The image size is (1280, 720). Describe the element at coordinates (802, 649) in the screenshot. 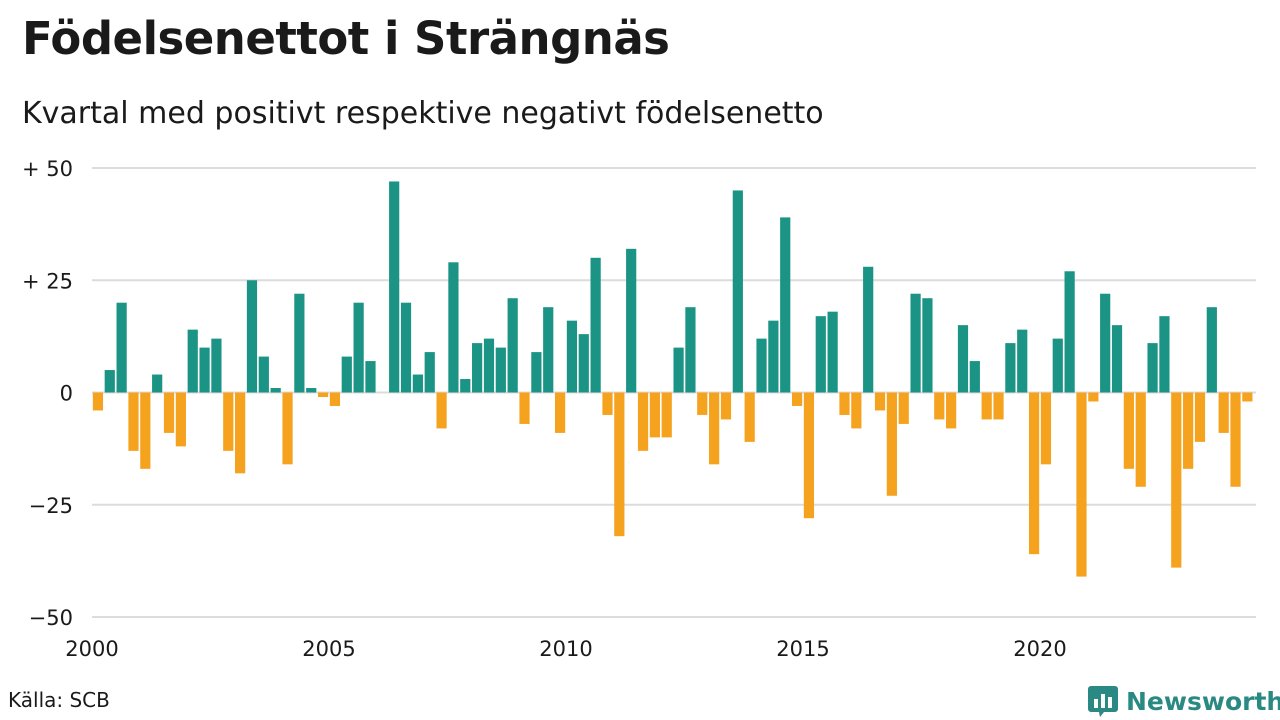

I see `x-tick-label: 2015` at that location.